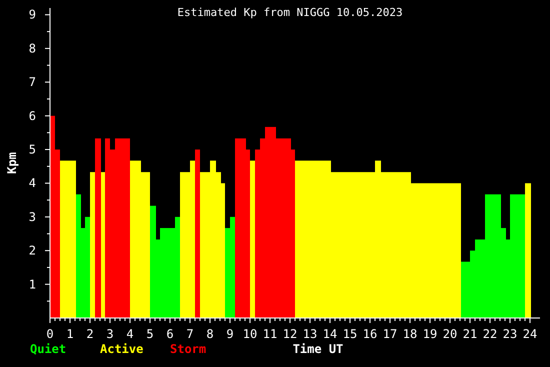 Image resolution: width=550 pixels, height=367 pixels. What do you see at coordinates (32, 217) in the screenshot?
I see `y-tick-label: 3` at bounding box center [32, 217].